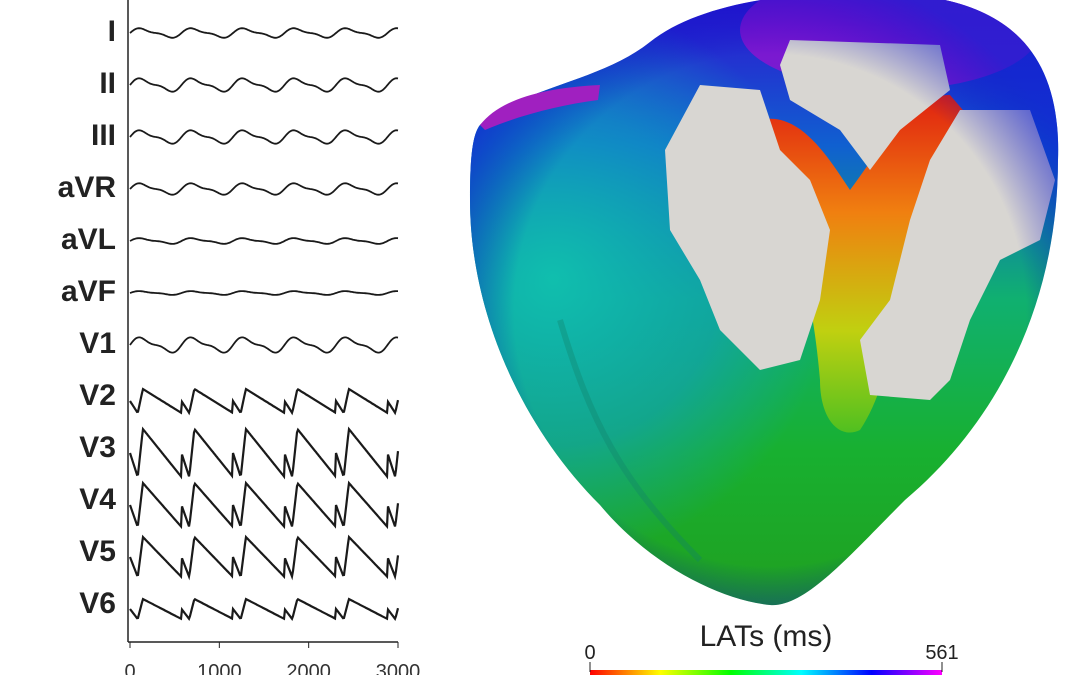 The image size is (1080, 675). I want to click on lead-label: V5, so click(97, 551).